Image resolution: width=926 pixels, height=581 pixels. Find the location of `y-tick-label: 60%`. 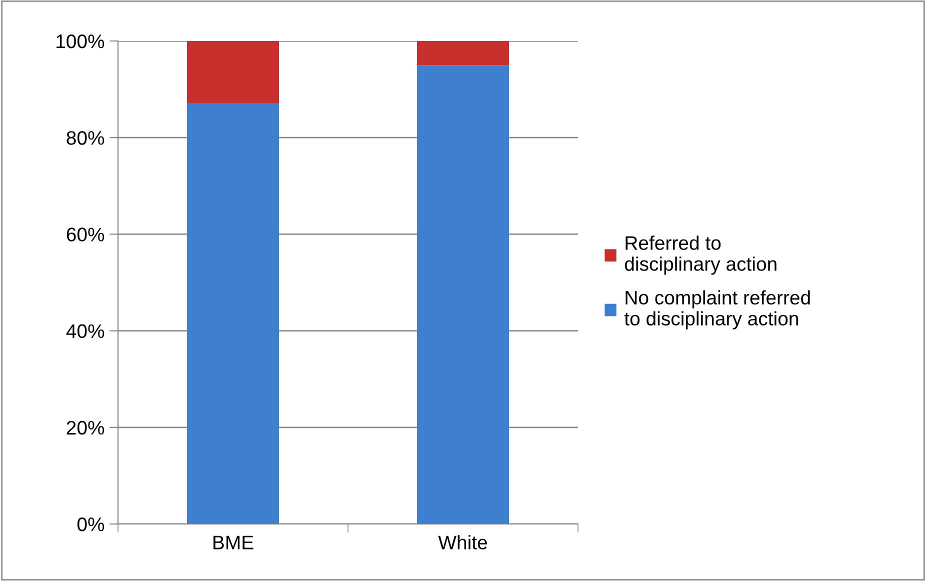

y-tick-label: 60% is located at coordinates (85, 235).